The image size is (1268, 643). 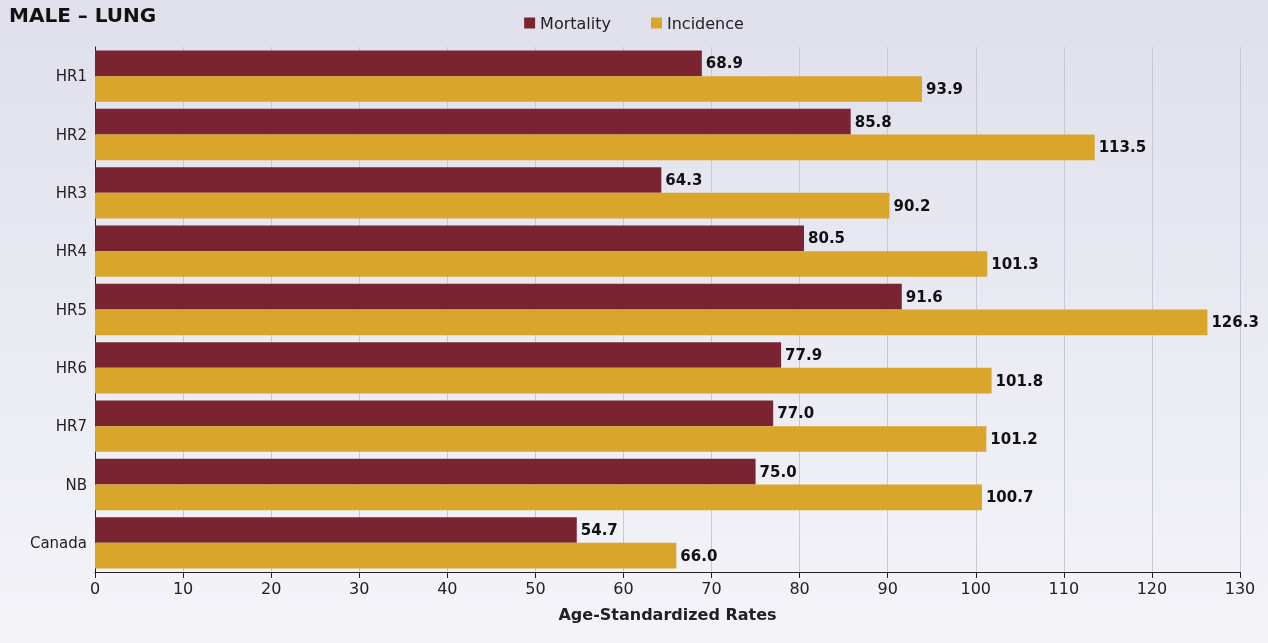 I want to click on data-label: 100.7, so click(x=1009, y=497).